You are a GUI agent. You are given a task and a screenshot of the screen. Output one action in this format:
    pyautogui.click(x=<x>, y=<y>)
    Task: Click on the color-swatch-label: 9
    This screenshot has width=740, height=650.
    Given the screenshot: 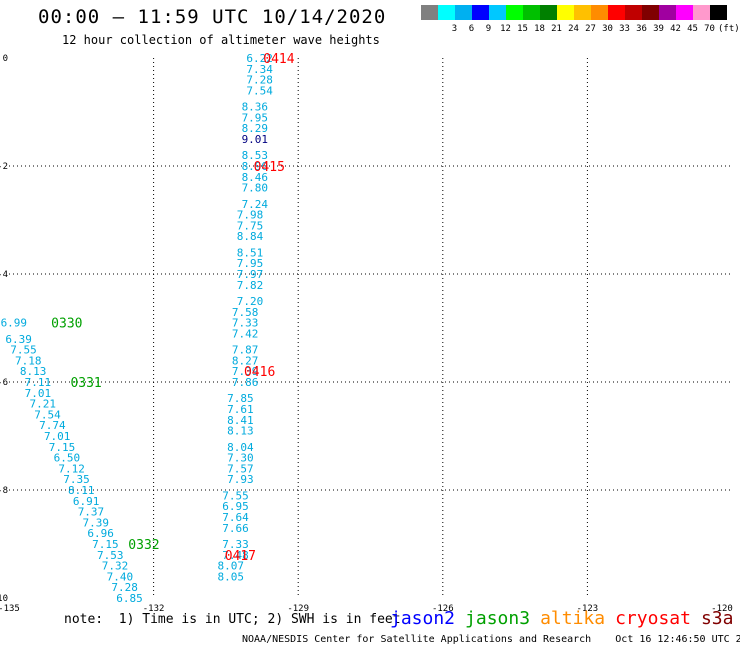 What is the action you would take?
    pyautogui.click(x=488, y=29)
    